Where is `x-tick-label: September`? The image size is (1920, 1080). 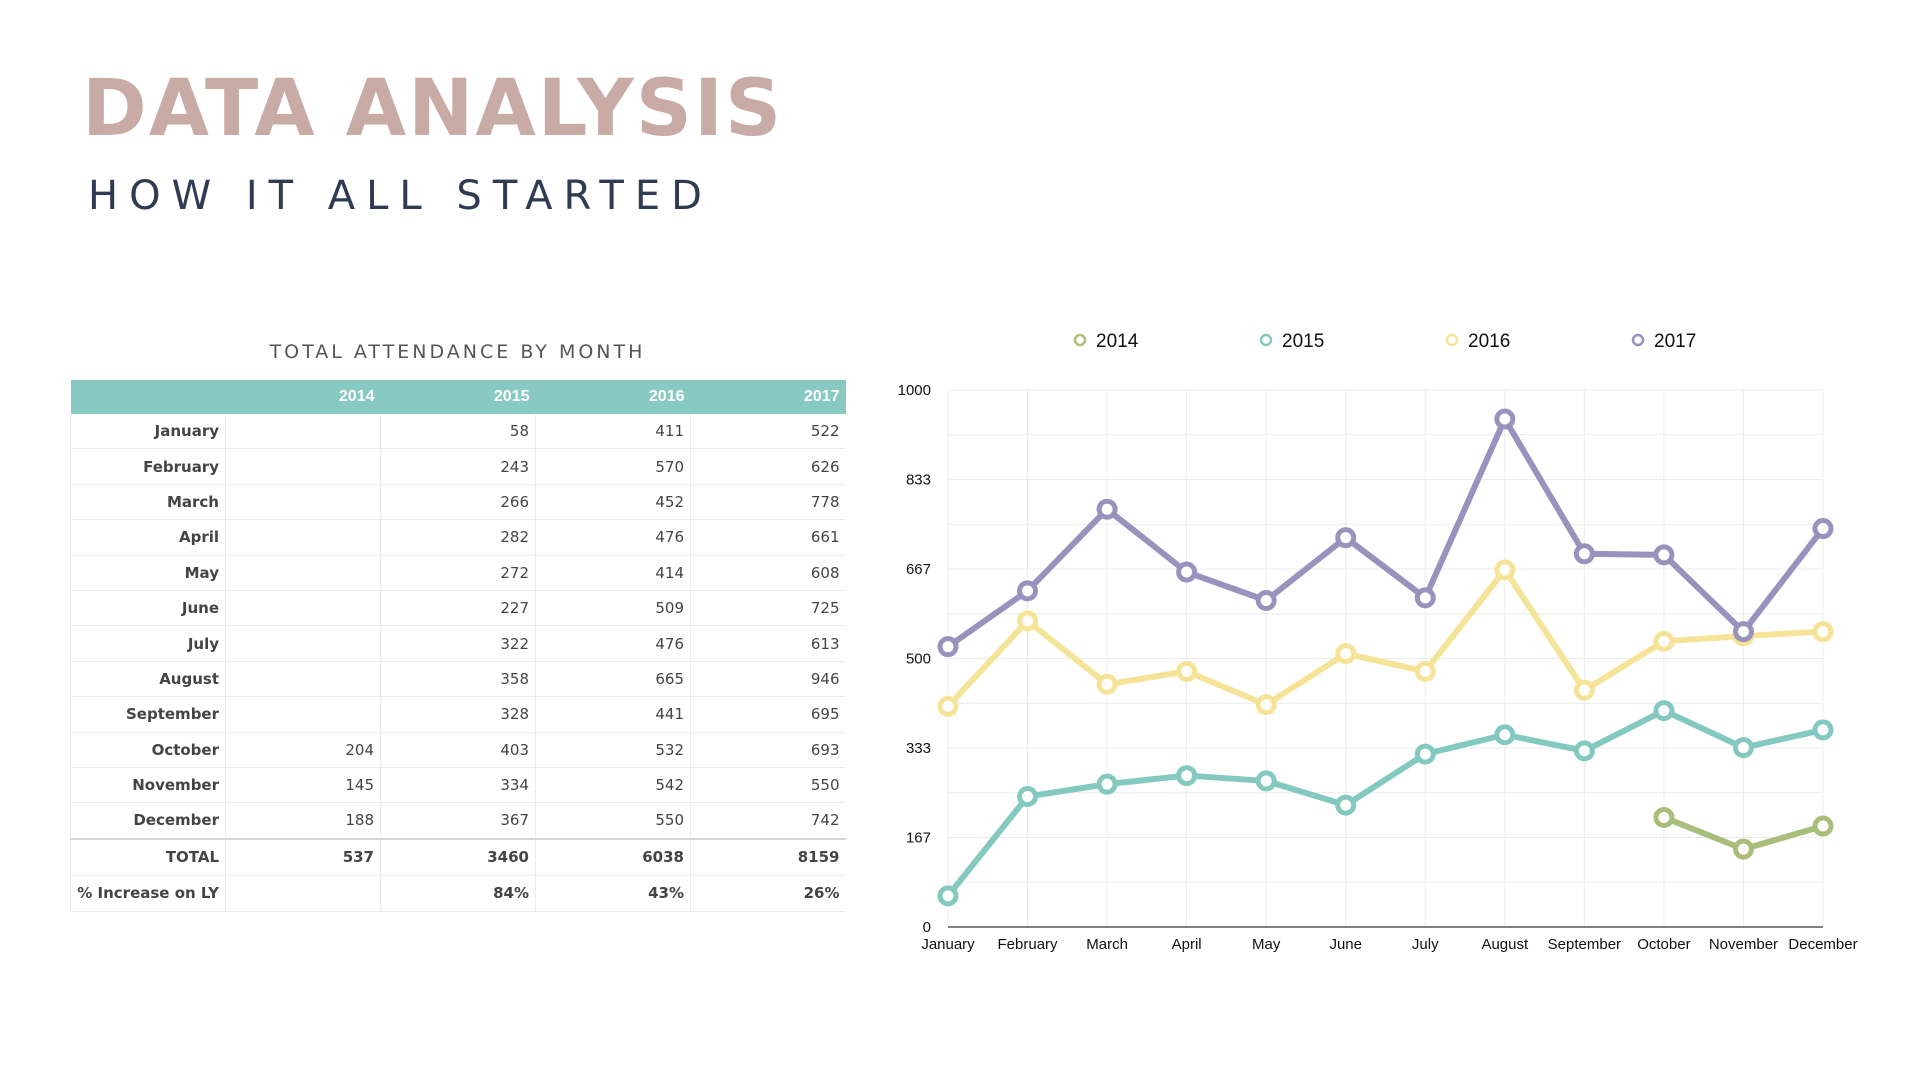 x-tick-label: September is located at coordinates (1584, 944).